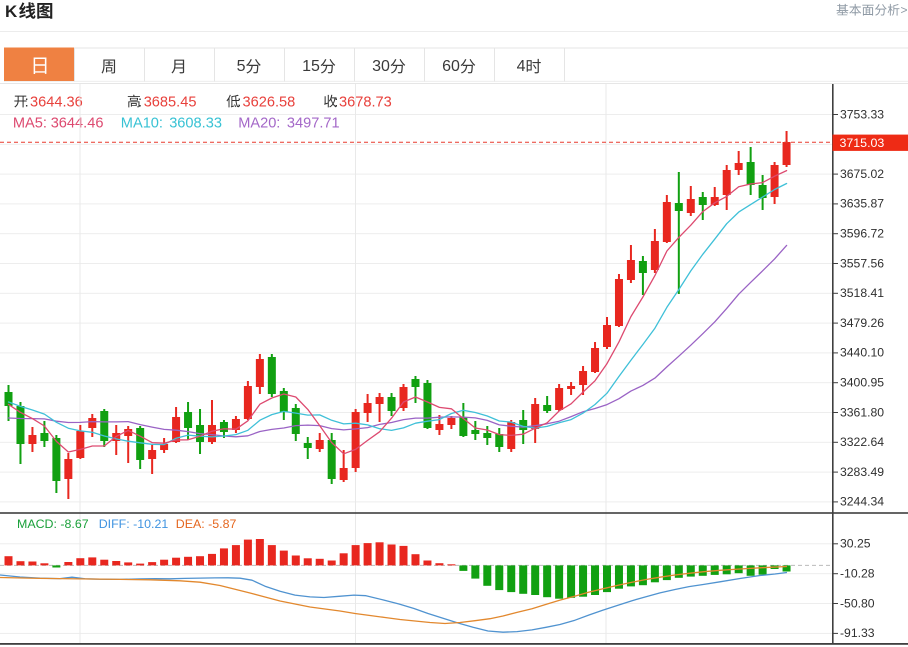 Image resolution: width=908 pixels, height=647 pixels. I want to click on svg-text: 3440.10, so click(862, 353).